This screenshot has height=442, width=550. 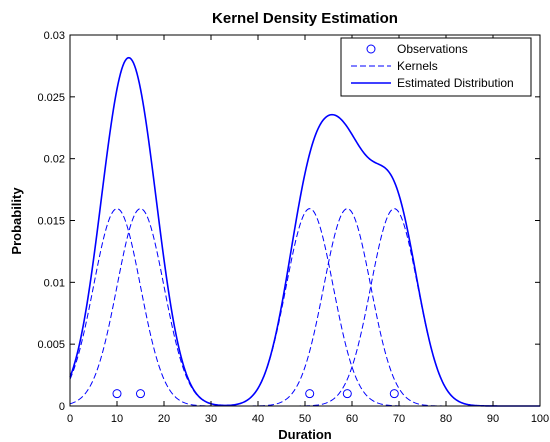 I want to click on y-axis-label: Probability, so click(x=16, y=221).